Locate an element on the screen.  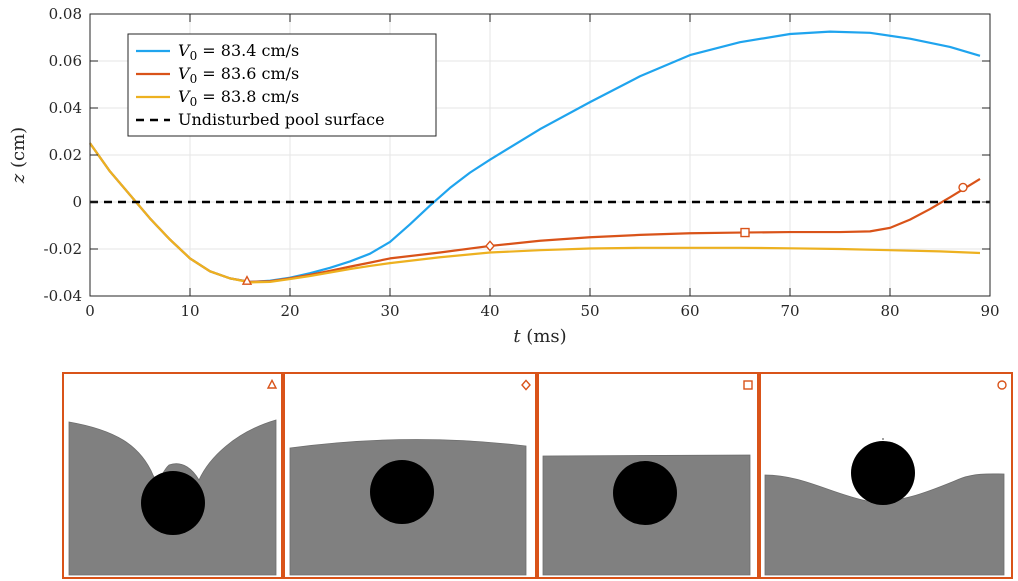
diamond-corner-marker is located at coordinates (526, 385).